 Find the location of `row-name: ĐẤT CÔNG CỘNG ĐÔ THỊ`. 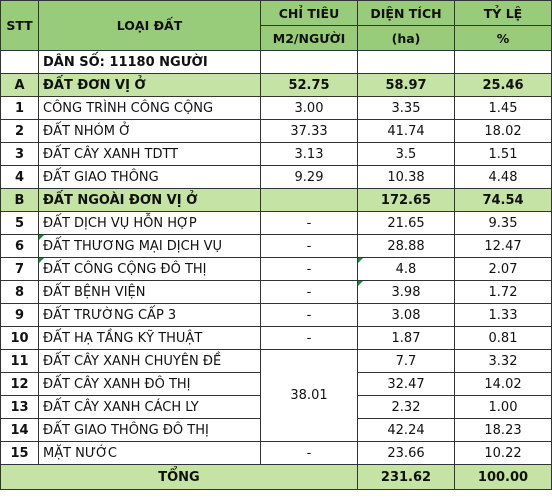

row-name: ĐẤT CÔNG CỘNG ĐÔ THỊ is located at coordinates (149, 269).